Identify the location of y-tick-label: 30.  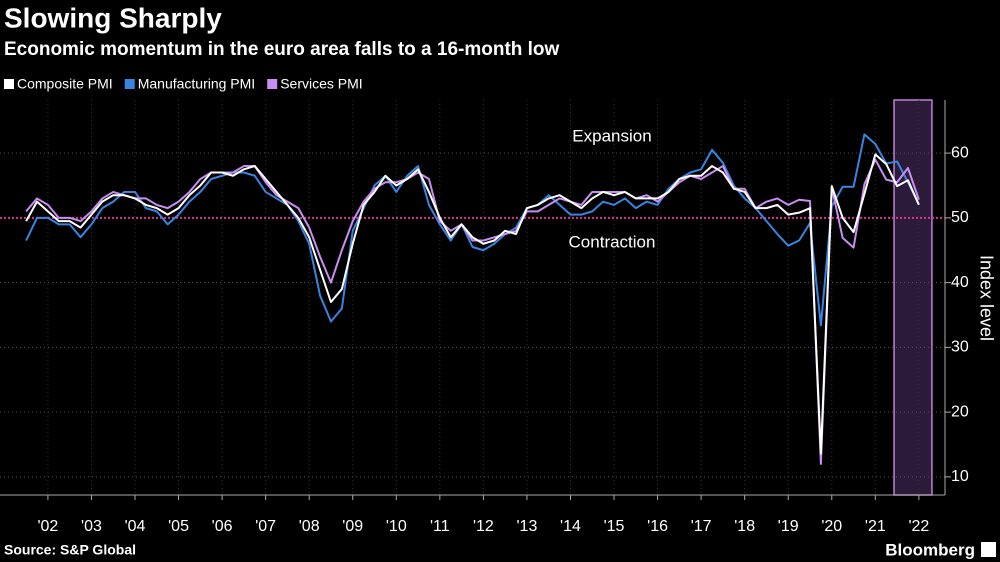
(960, 347).